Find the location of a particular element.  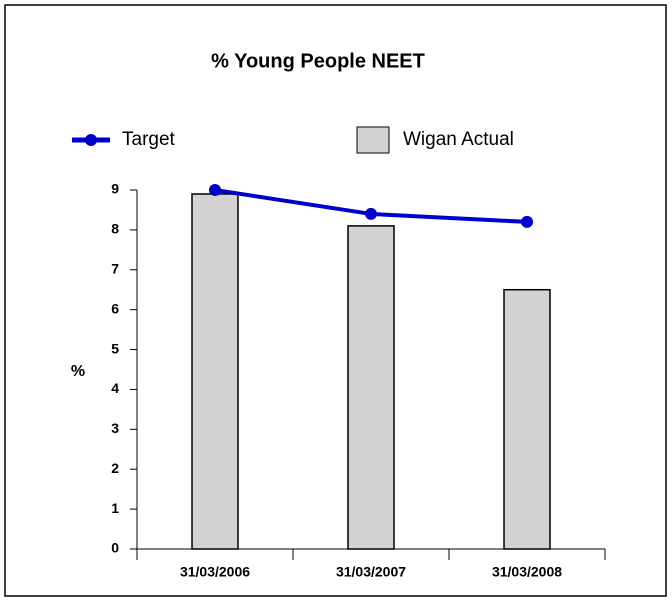

y-tick-label: 1 is located at coordinates (115, 508).